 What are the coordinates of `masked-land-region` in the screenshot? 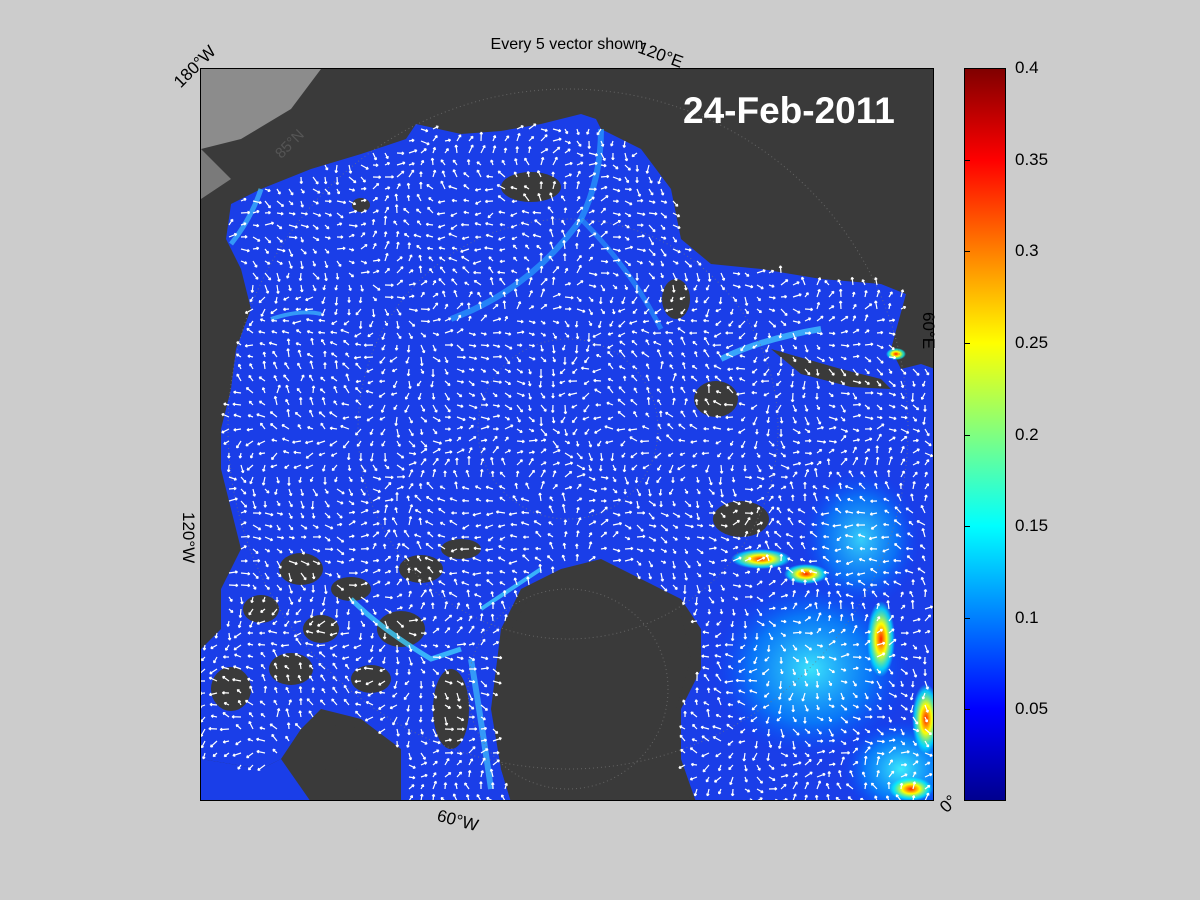 It's located at (261, 109).